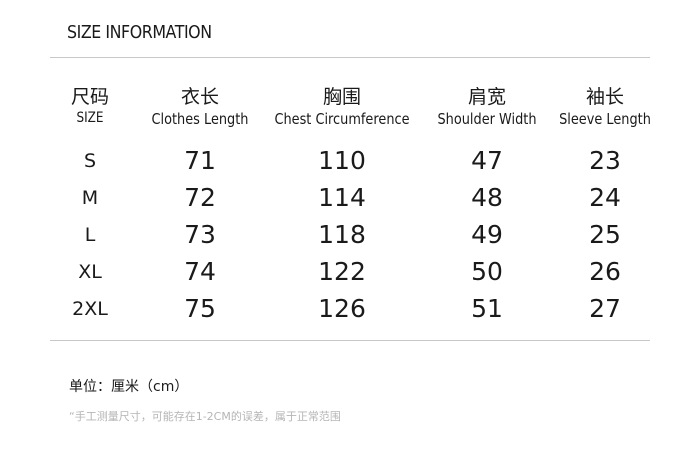 This screenshot has height=454, width=700. What do you see at coordinates (605, 271) in the screenshot?
I see `table-cell: 26` at bounding box center [605, 271].